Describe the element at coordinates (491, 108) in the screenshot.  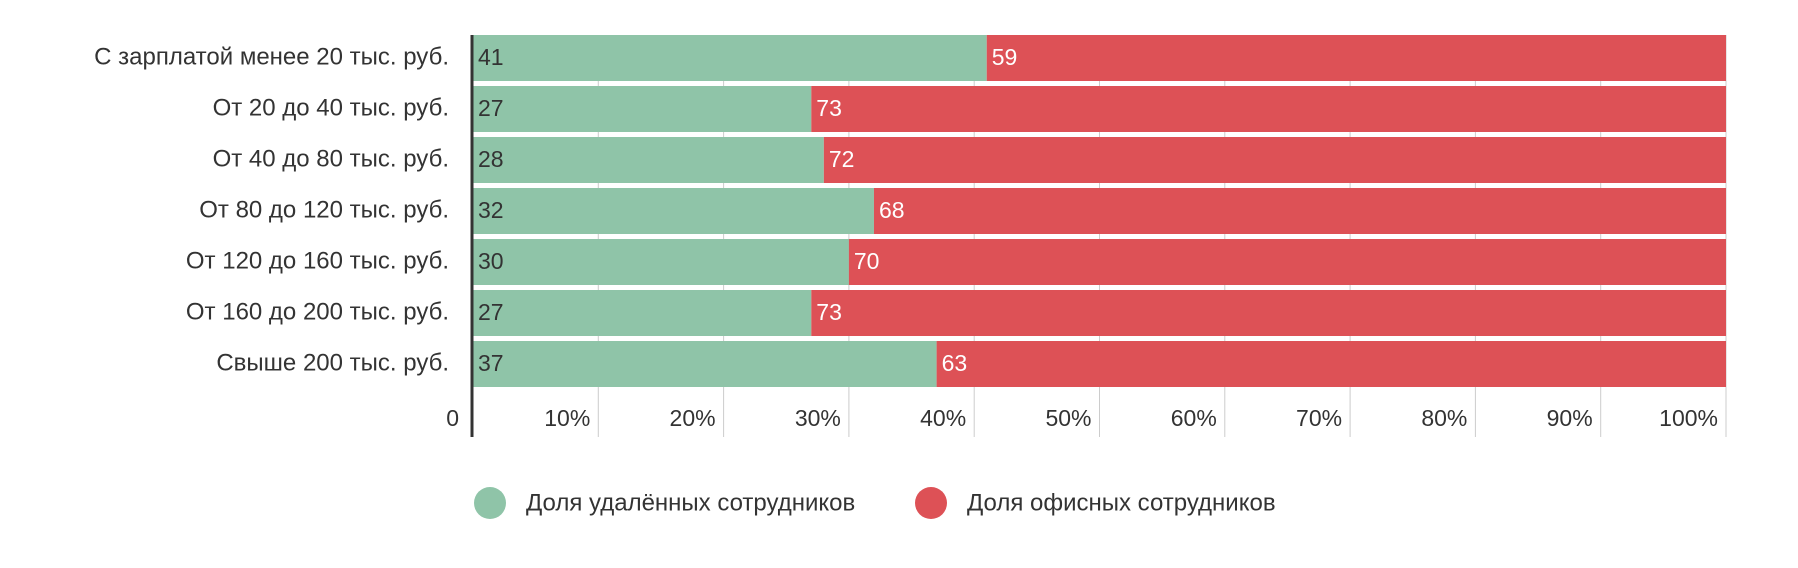
I see `data-label-remote-2: 27` at that location.